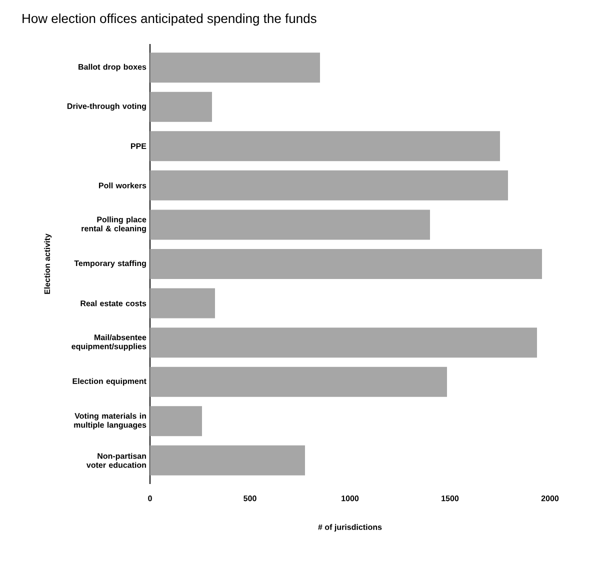  What do you see at coordinates (138, 146) in the screenshot?
I see `y-tick-label: PPE` at bounding box center [138, 146].